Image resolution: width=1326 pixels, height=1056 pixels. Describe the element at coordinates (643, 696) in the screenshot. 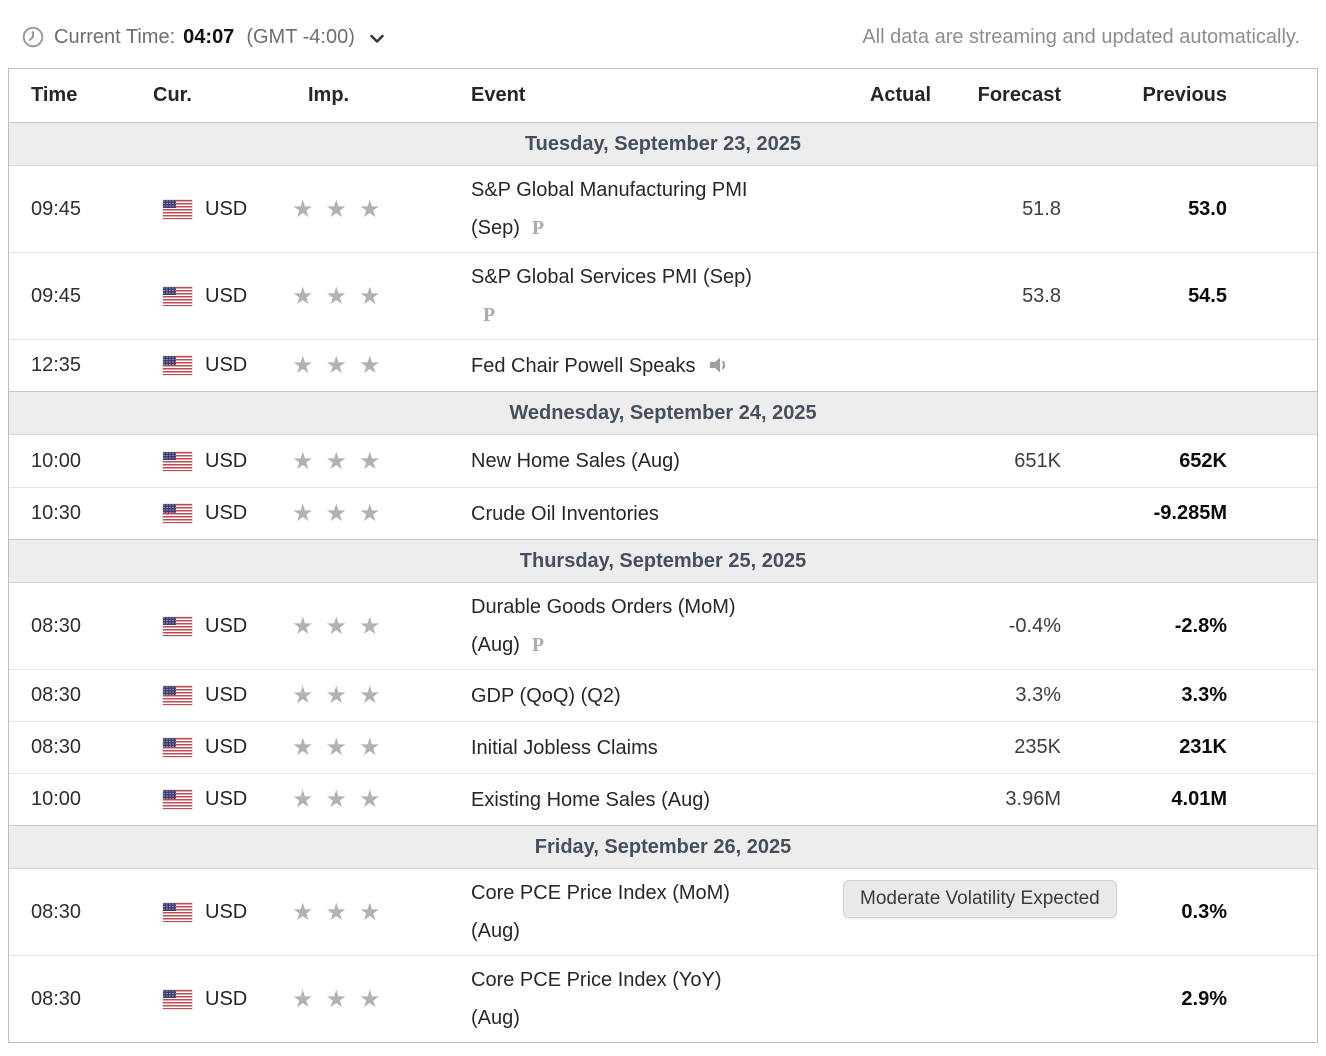

I see `event-name: GDP (QoQ) (Q2)` at that location.